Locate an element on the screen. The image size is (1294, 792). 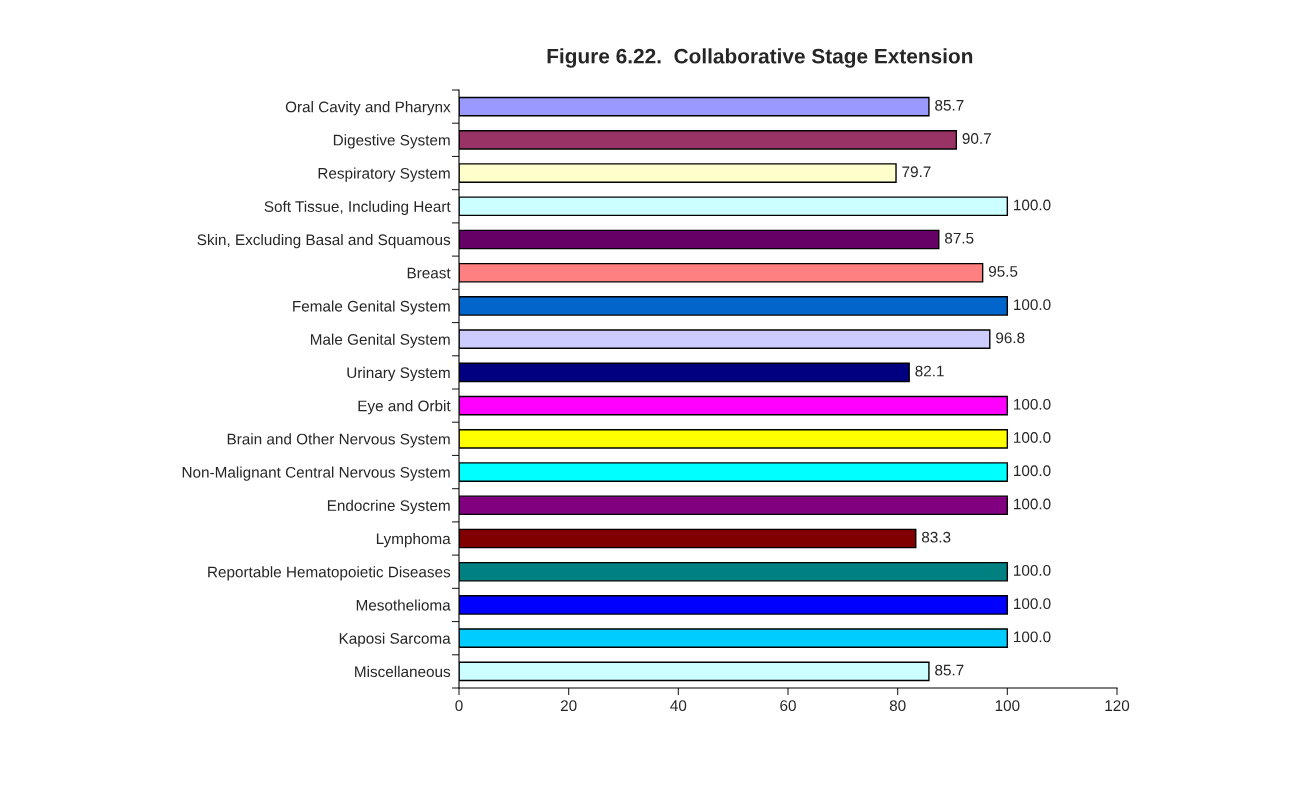
x-tick-label: 80 is located at coordinates (897, 706).